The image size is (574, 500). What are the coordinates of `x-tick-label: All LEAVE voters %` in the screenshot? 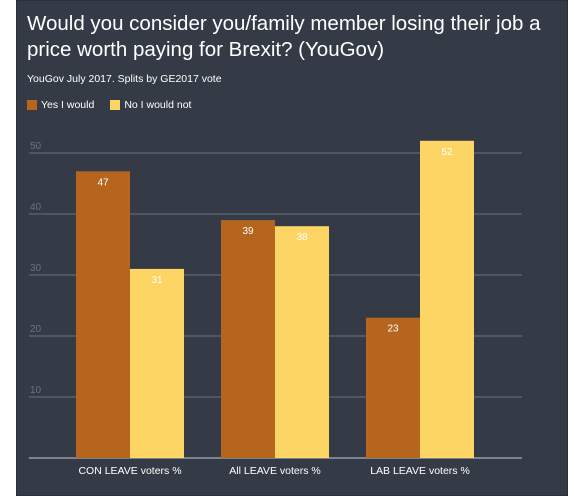 It's located at (274, 471).